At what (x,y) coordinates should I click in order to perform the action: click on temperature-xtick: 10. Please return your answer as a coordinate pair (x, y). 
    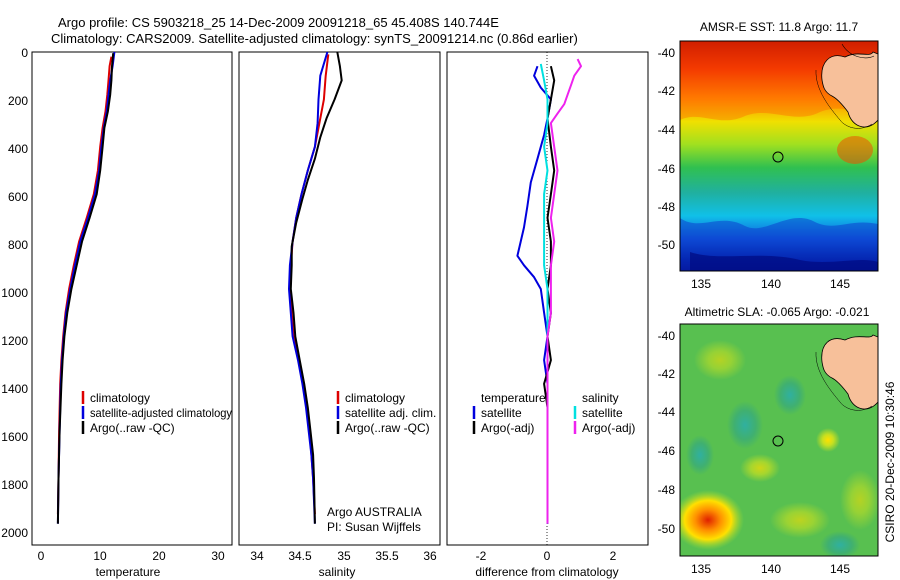
    Looking at the image, I should click on (100, 556).